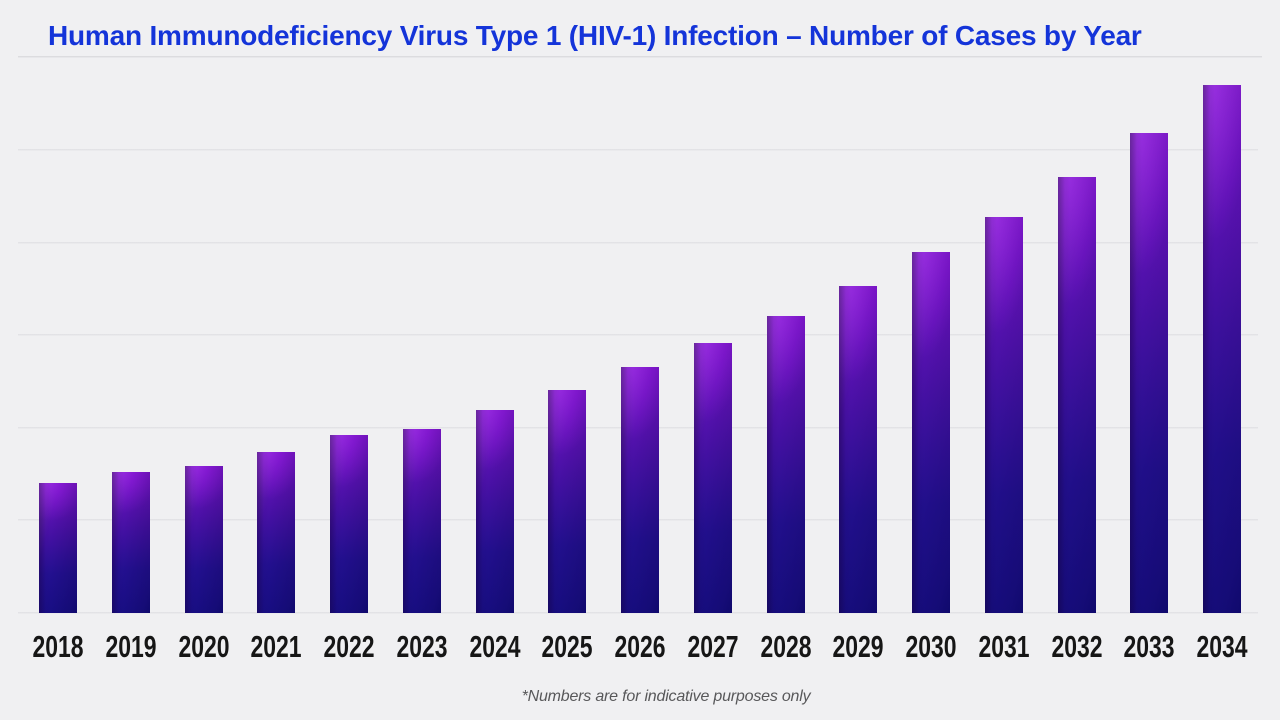  What do you see at coordinates (931, 432) in the screenshot?
I see `bar-2030` at bounding box center [931, 432].